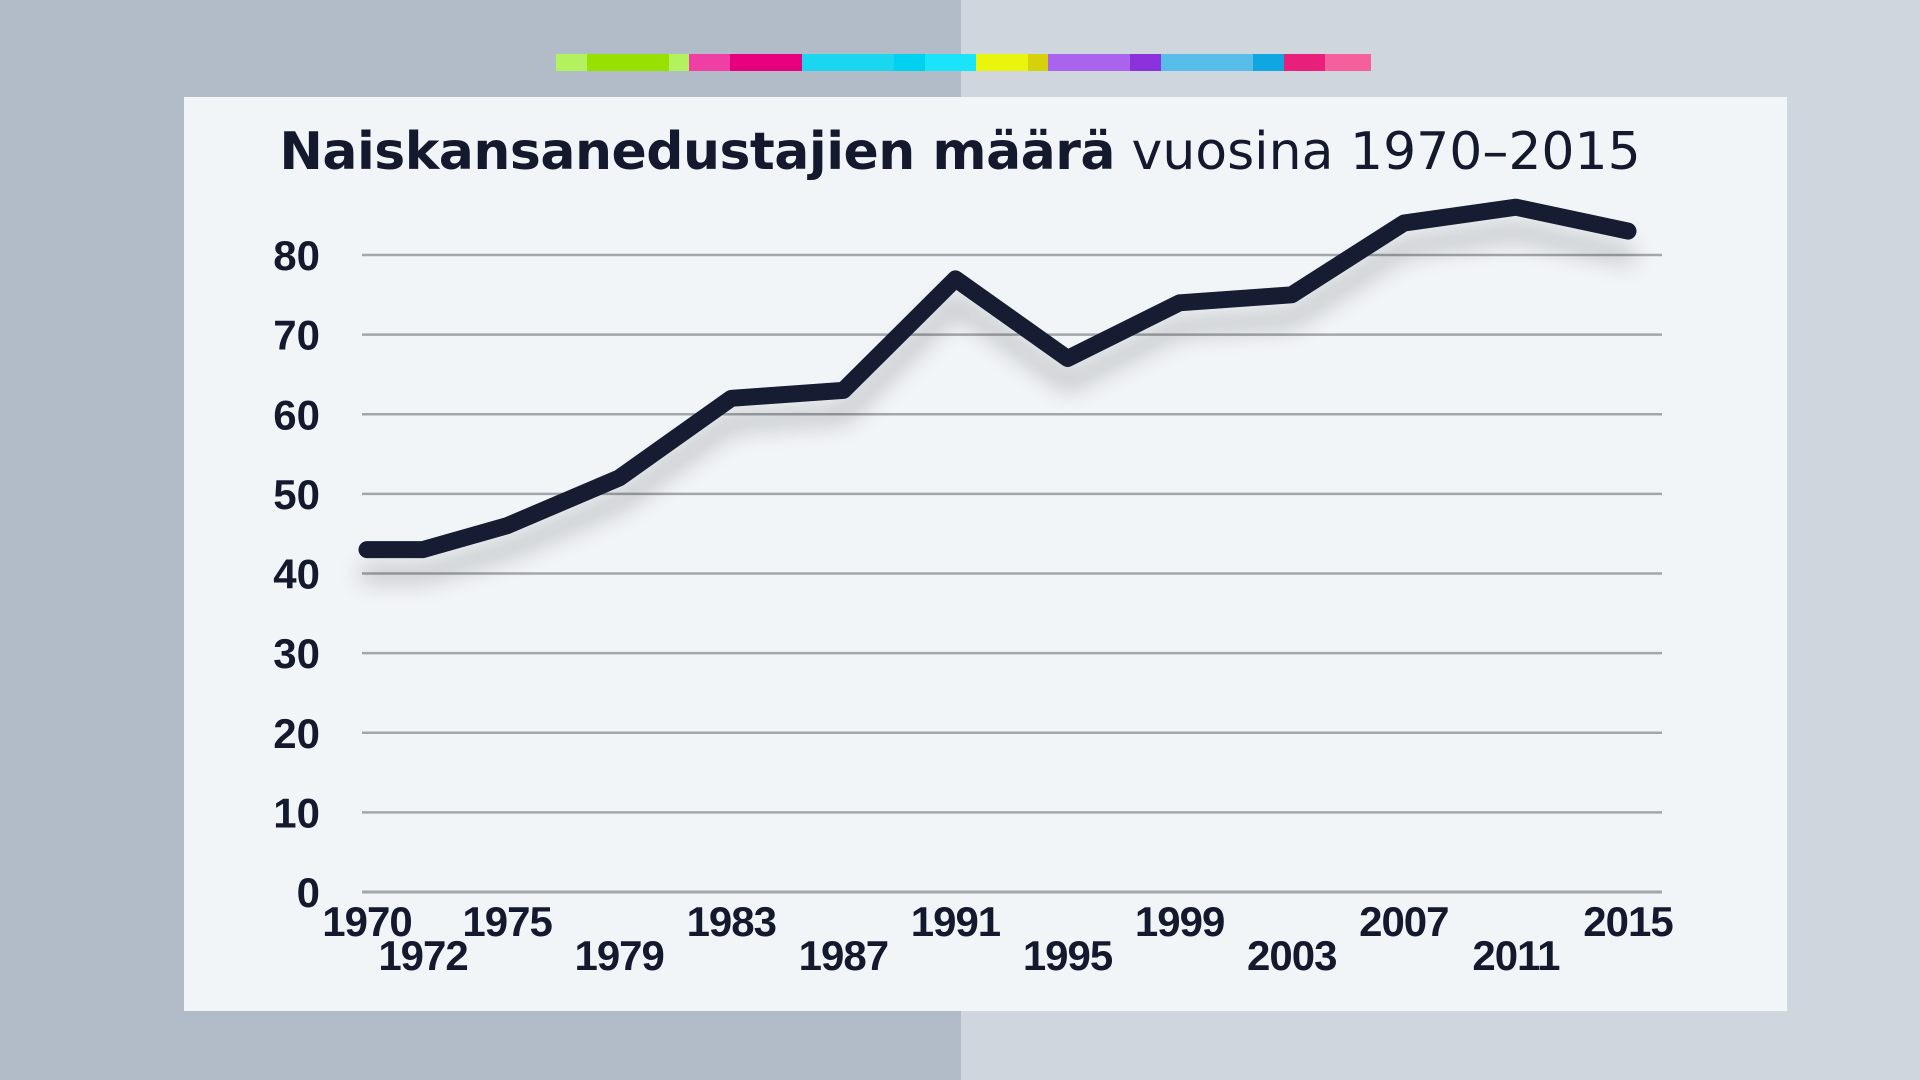 The image size is (1920, 1080). Describe the element at coordinates (731, 921) in the screenshot. I see `x-tick-label: 1983` at that location.